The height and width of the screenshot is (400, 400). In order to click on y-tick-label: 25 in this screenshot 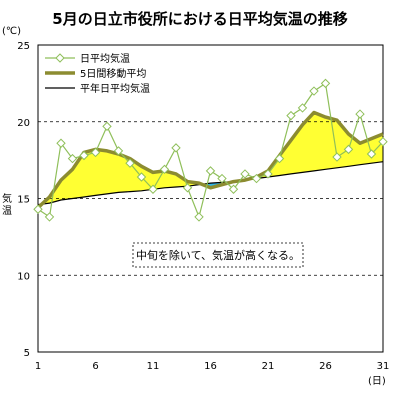, I will do `click(23, 46)`.